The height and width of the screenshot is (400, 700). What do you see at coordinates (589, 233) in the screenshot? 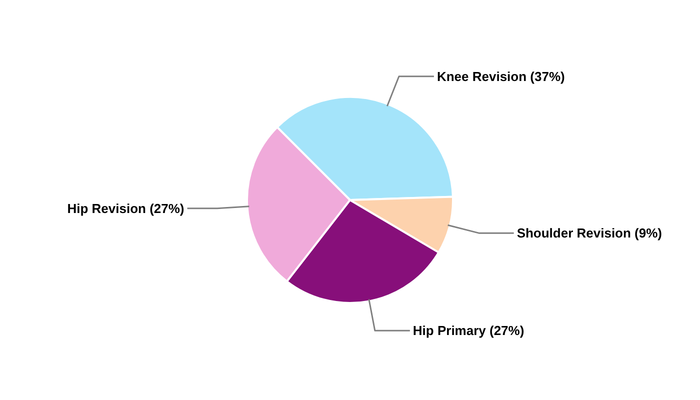
I see `slice-label: Shoulder Revision (9%)` at bounding box center [589, 233].